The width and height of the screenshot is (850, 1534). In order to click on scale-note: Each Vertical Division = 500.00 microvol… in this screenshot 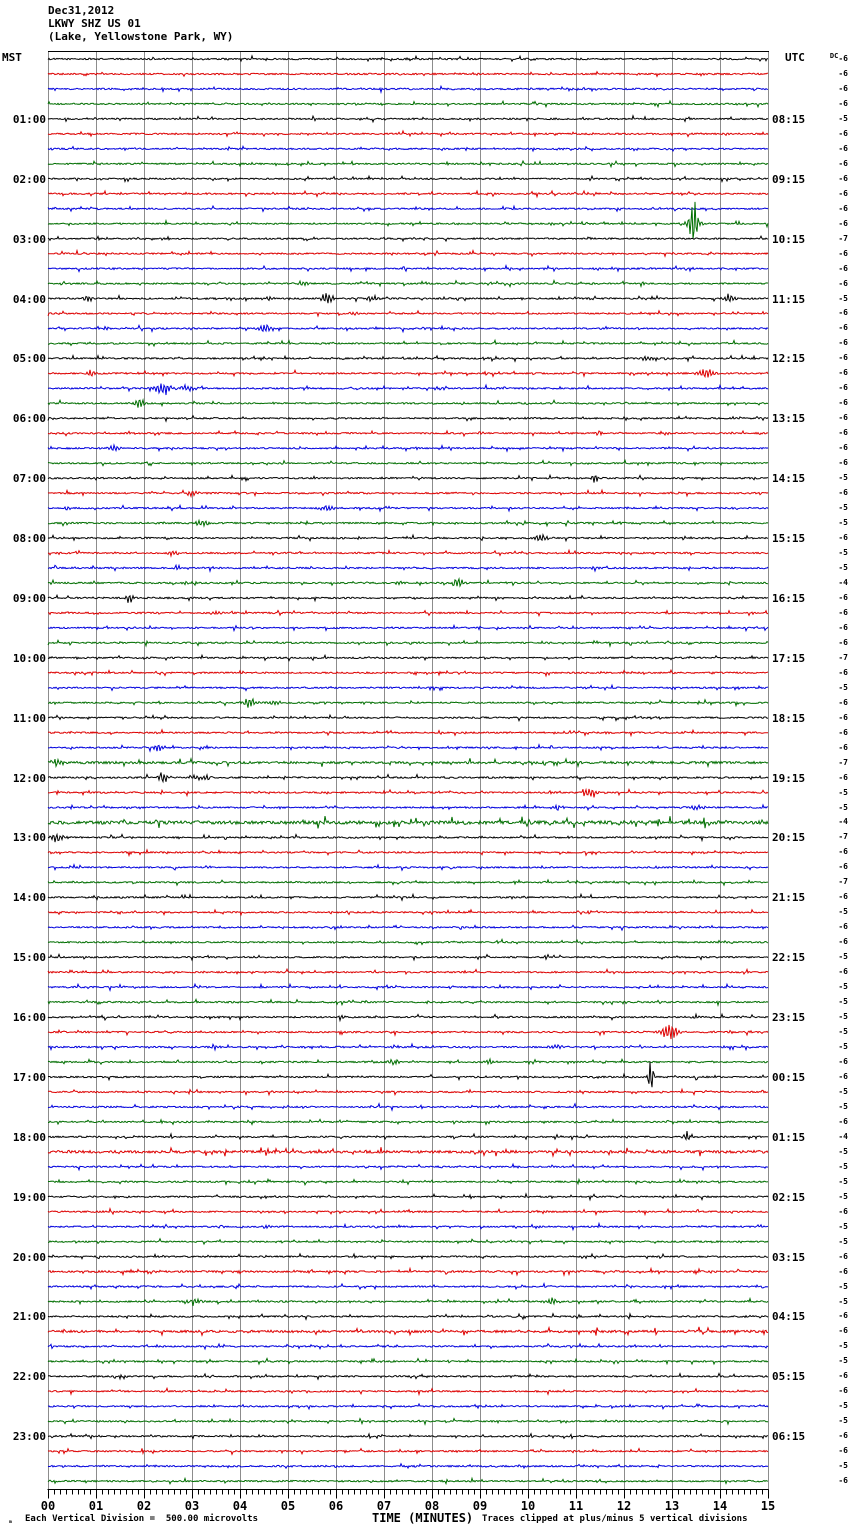, I will do `click(141, 1519)`.